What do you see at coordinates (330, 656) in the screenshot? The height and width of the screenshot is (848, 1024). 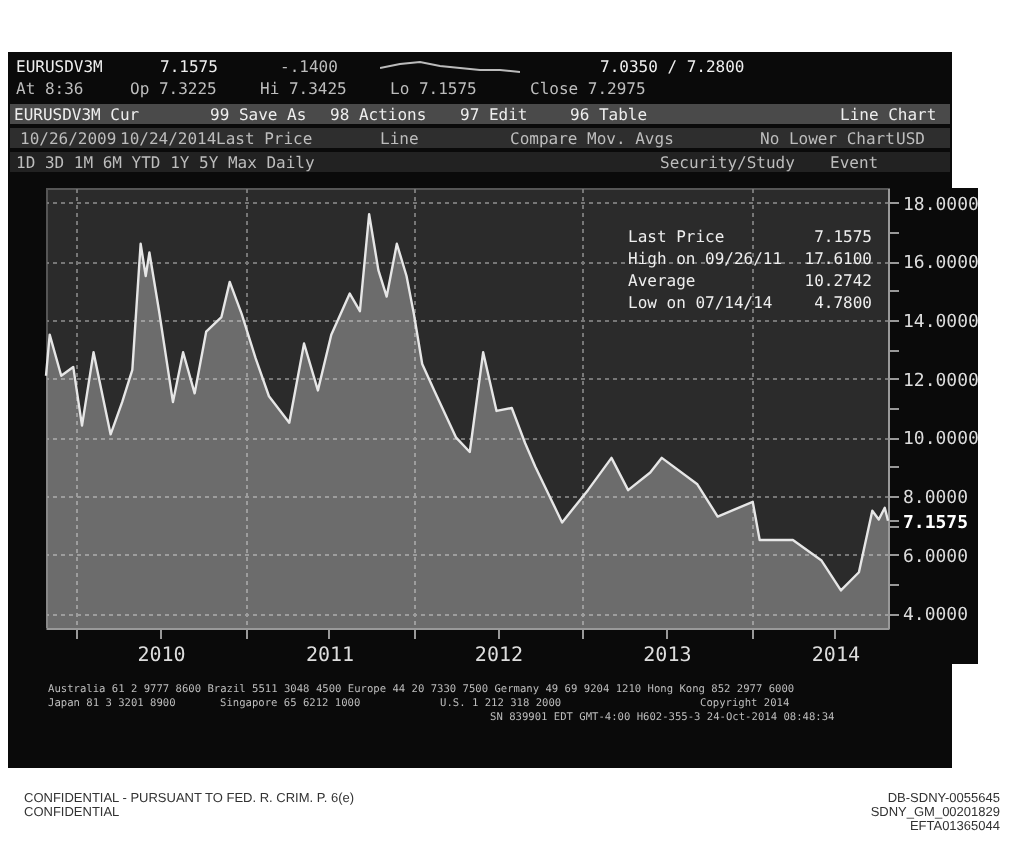 I see `x-tick-label: 2011` at bounding box center [330, 656].